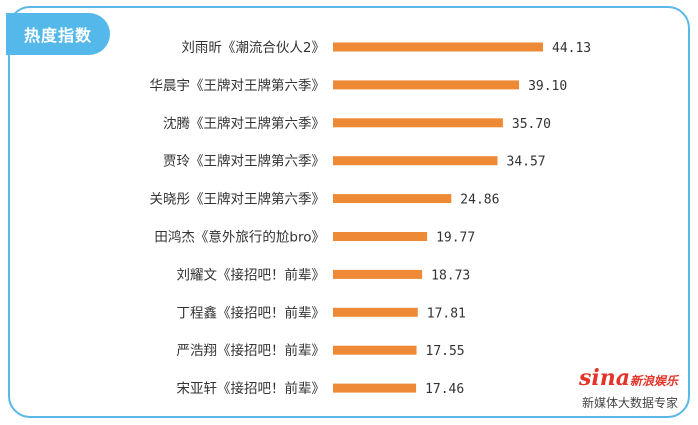  What do you see at coordinates (58, 34) in the screenshot?
I see `chart-title-badge: 热度指数` at bounding box center [58, 34].